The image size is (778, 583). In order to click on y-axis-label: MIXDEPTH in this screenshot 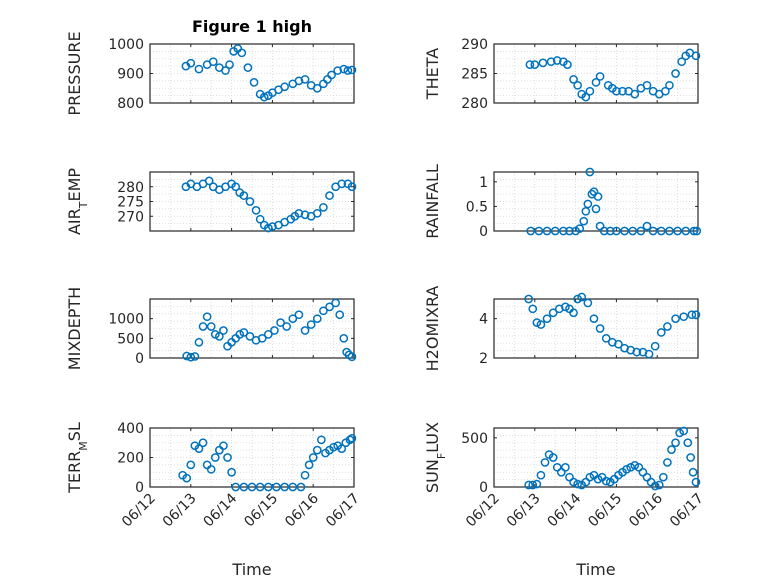, I will do `click(74, 328)`.